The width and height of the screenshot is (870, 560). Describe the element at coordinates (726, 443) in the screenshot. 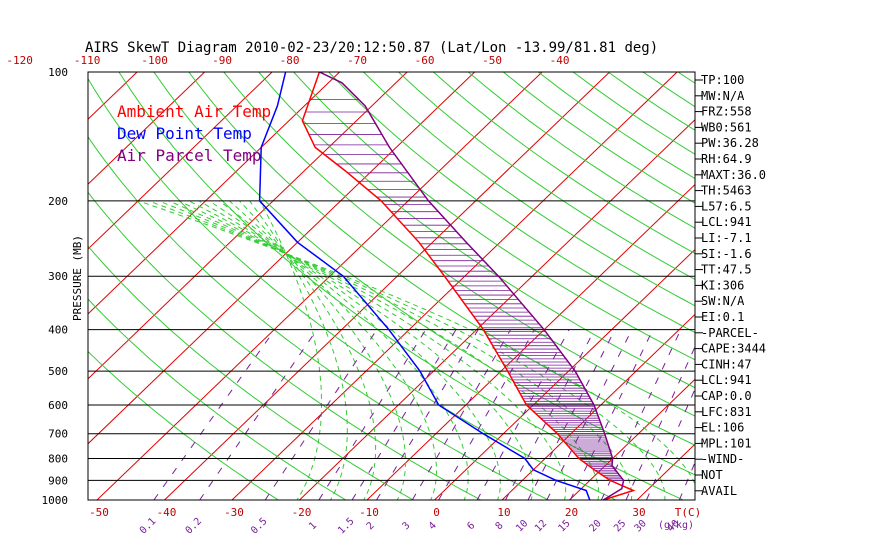

I see `stat-label: MPL:101` at that location.